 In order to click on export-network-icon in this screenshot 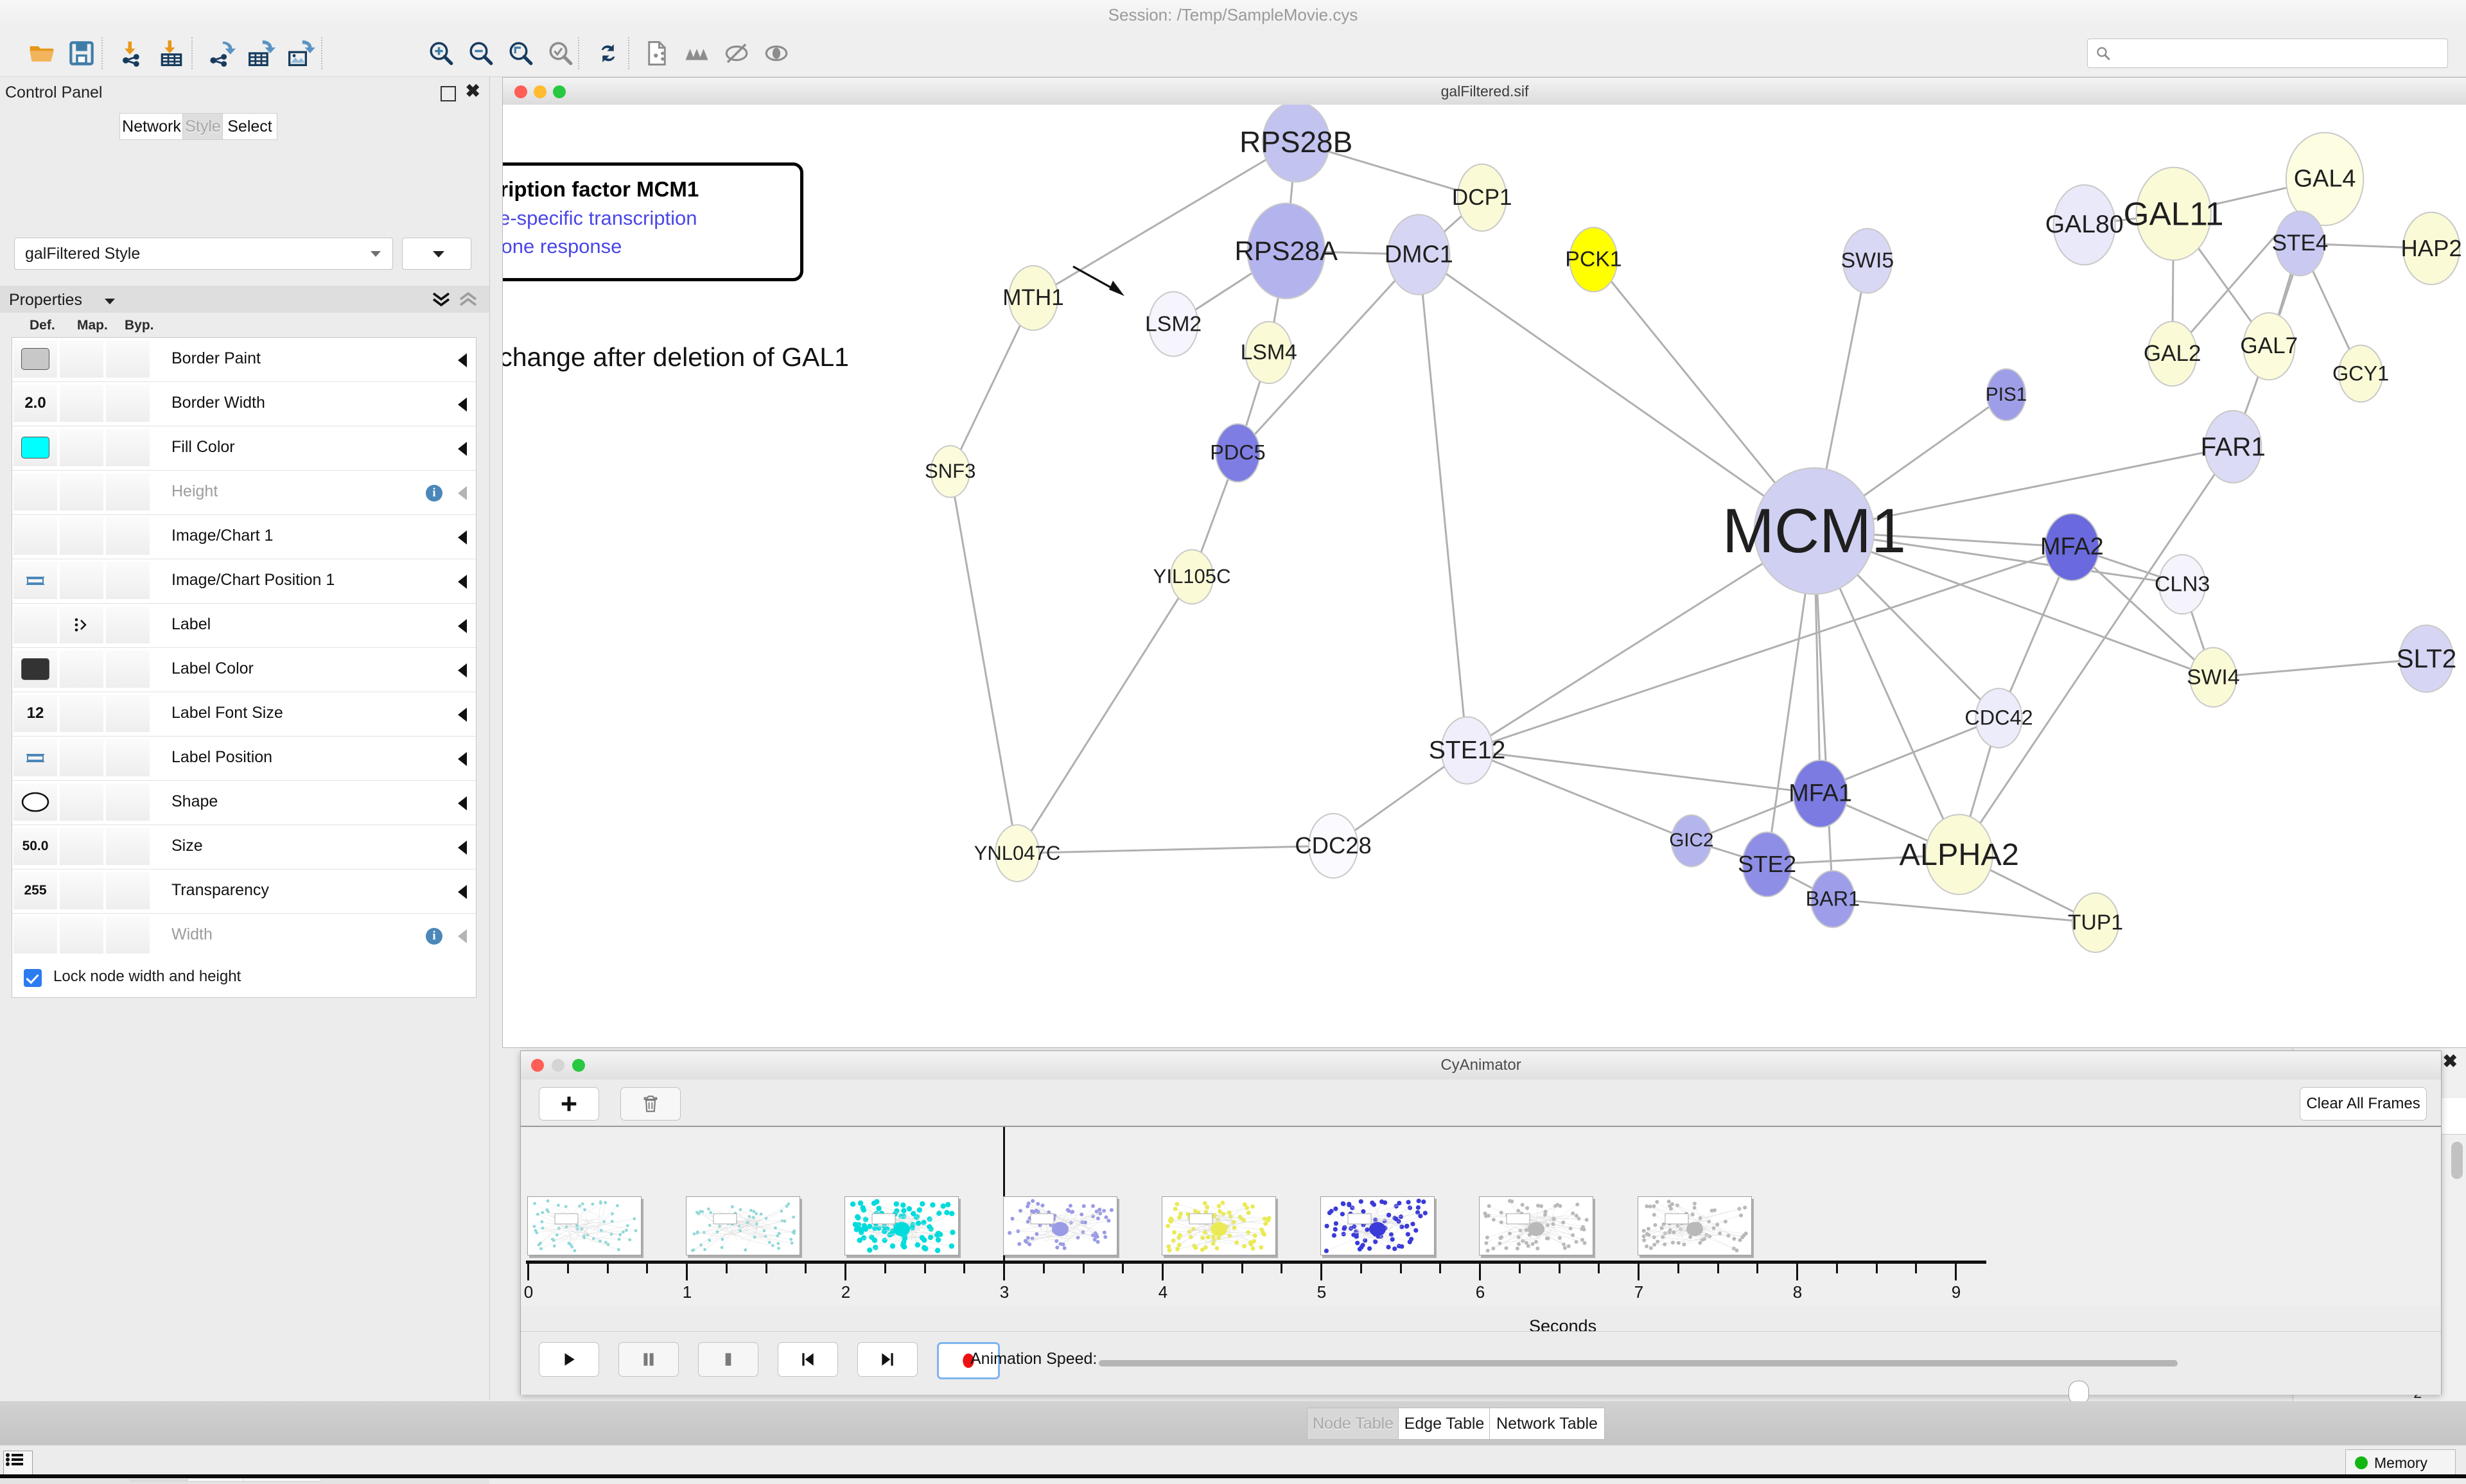, I will do `click(222, 53)`.